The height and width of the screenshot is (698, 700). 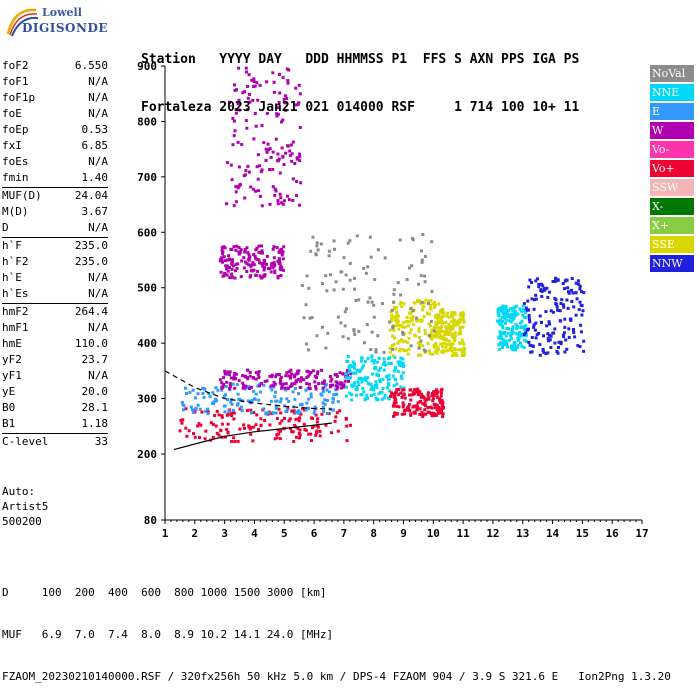 I want to click on legend-item-e: E, so click(x=672, y=111).